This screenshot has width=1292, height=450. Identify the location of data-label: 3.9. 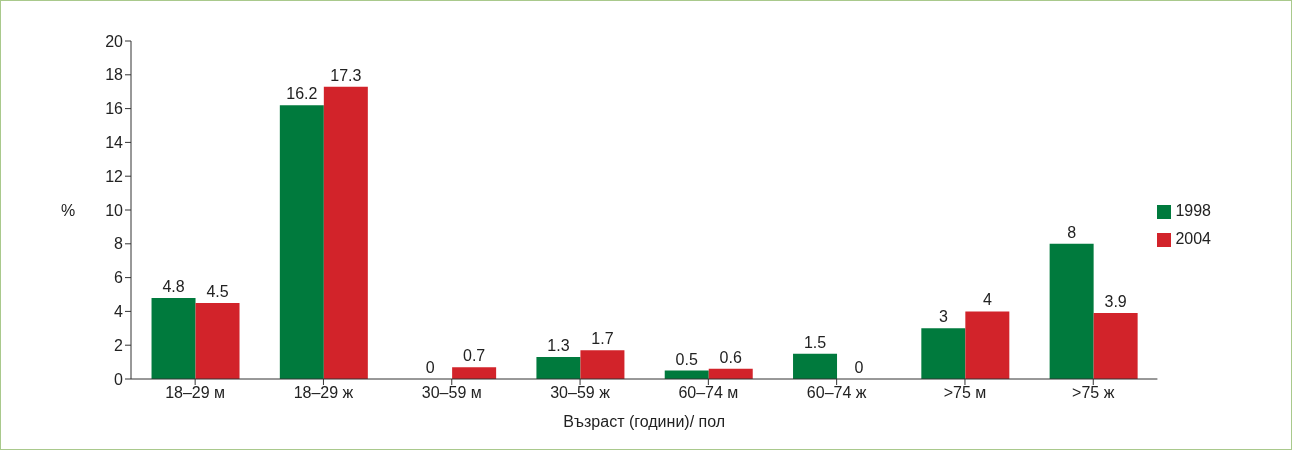
(1115, 302).